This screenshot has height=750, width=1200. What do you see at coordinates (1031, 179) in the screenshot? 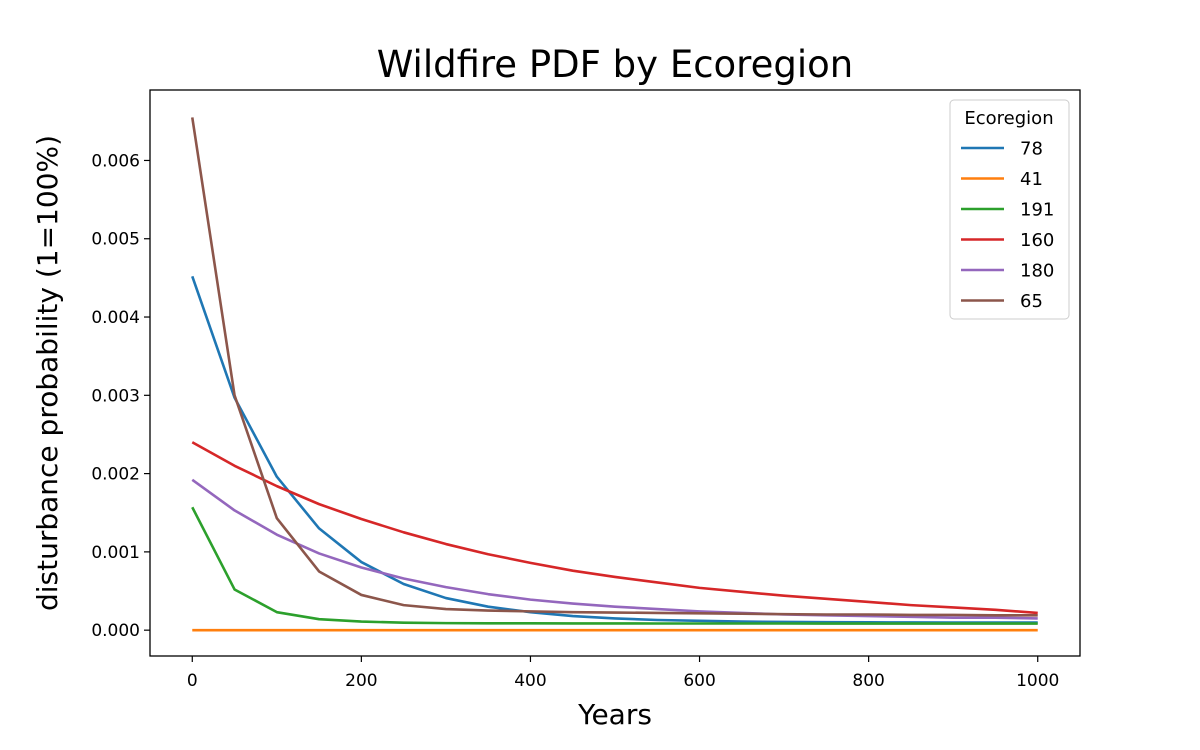
I see `legend-label-41: 41` at bounding box center [1031, 179].